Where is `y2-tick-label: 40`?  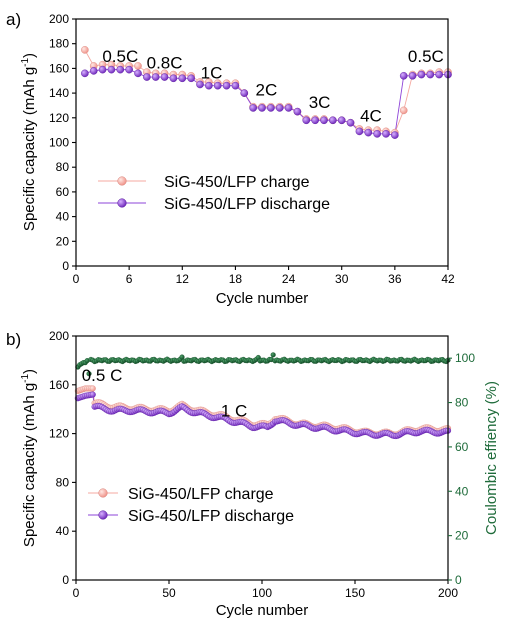
y2-tick-label: 40 is located at coordinates (462, 491).